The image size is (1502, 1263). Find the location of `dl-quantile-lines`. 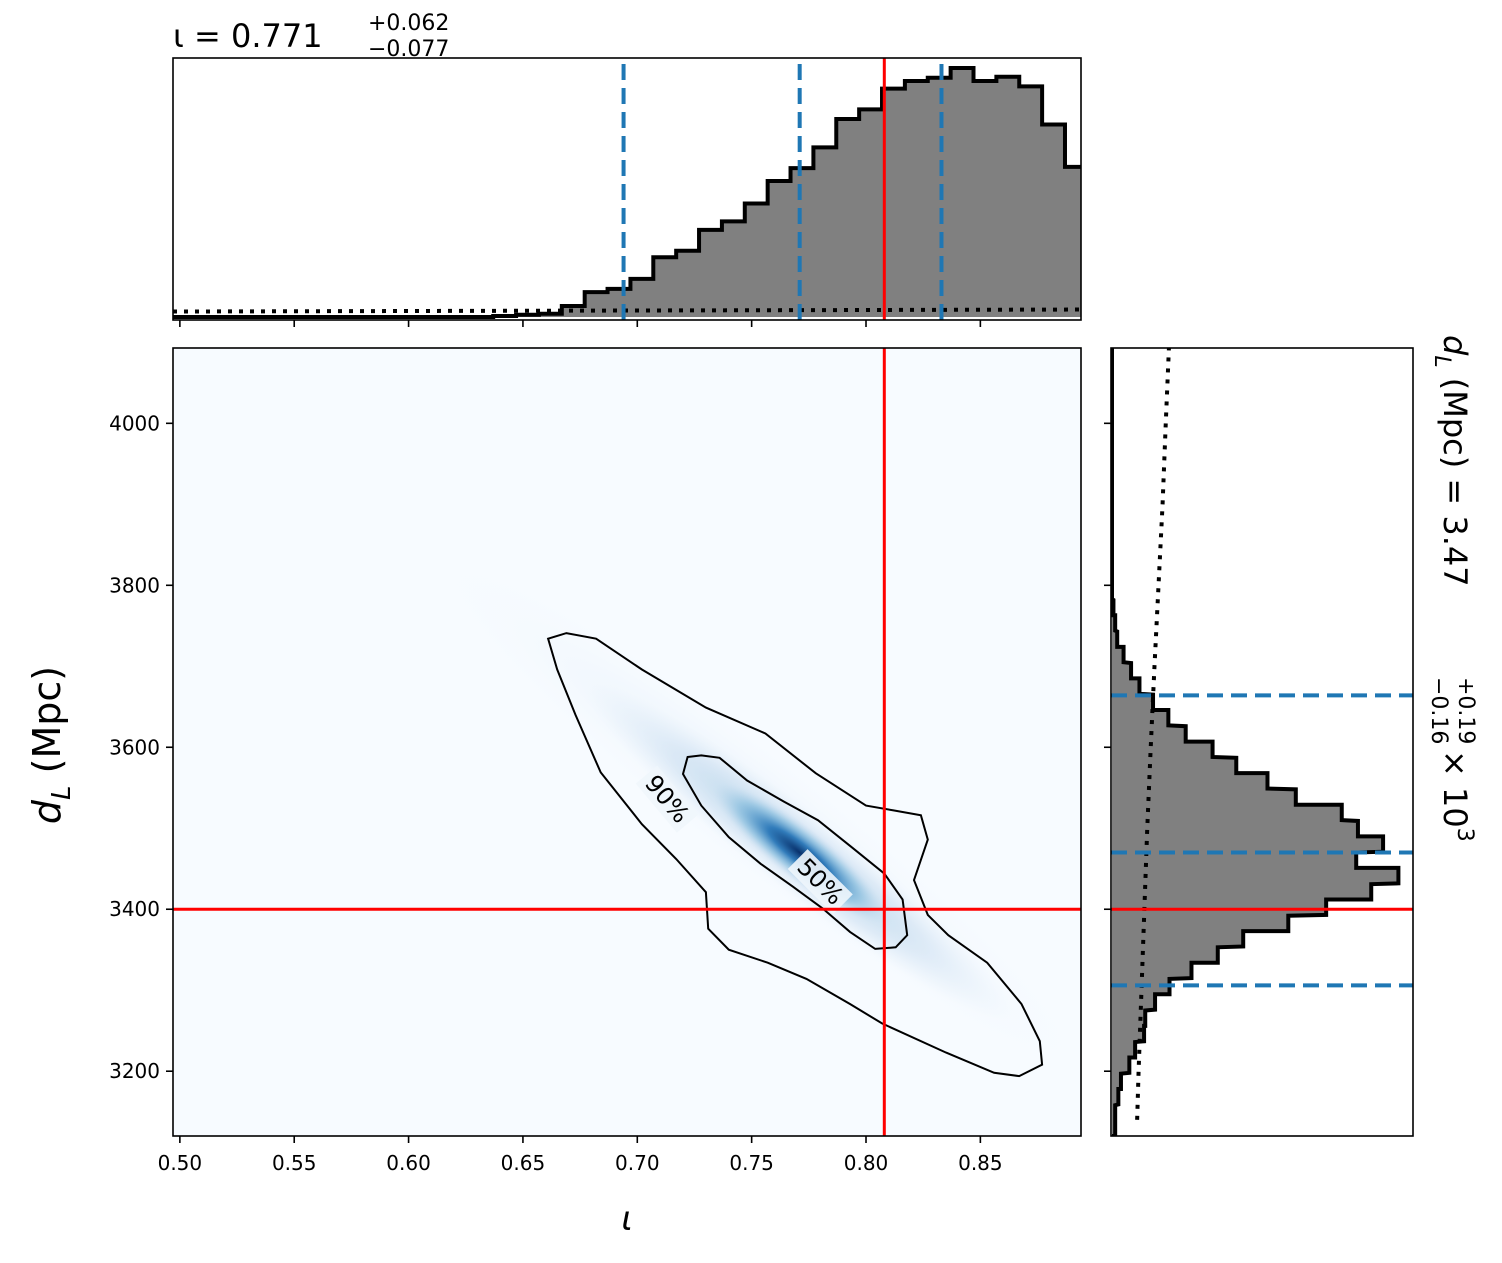

dl-quantile-lines is located at coordinates (1262, 840).